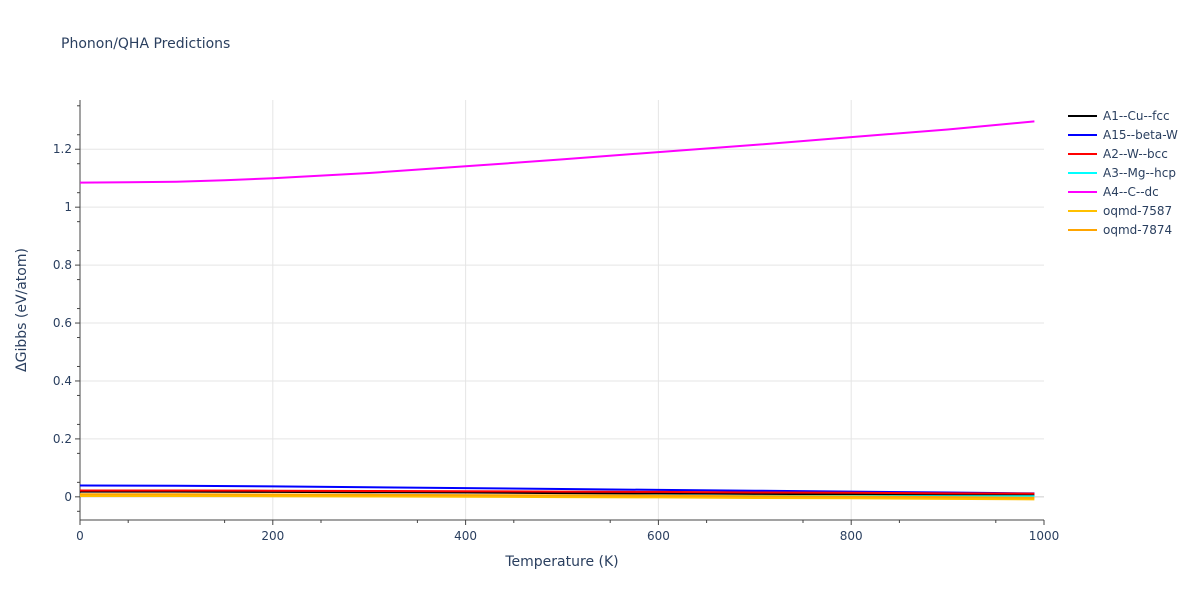 The width and height of the screenshot is (1200, 600). Describe the element at coordinates (62, 265) in the screenshot. I see `y-tick-label: 0.8` at that location.